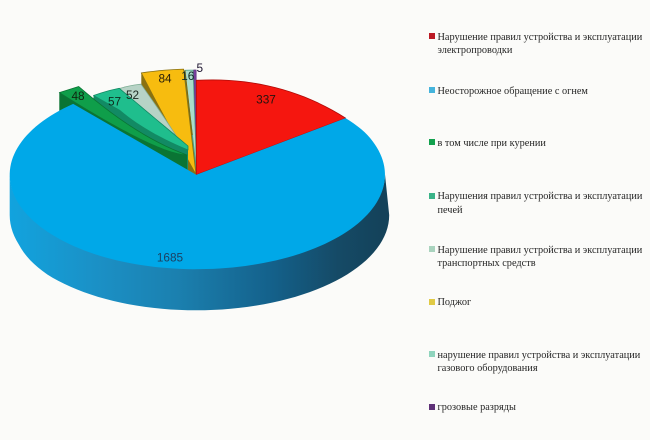 This screenshot has width=650, height=440. What do you see at coordinates (170, 258) in the screenshot?
I see `svg-text: 1685` at bounding box center [170, 258].